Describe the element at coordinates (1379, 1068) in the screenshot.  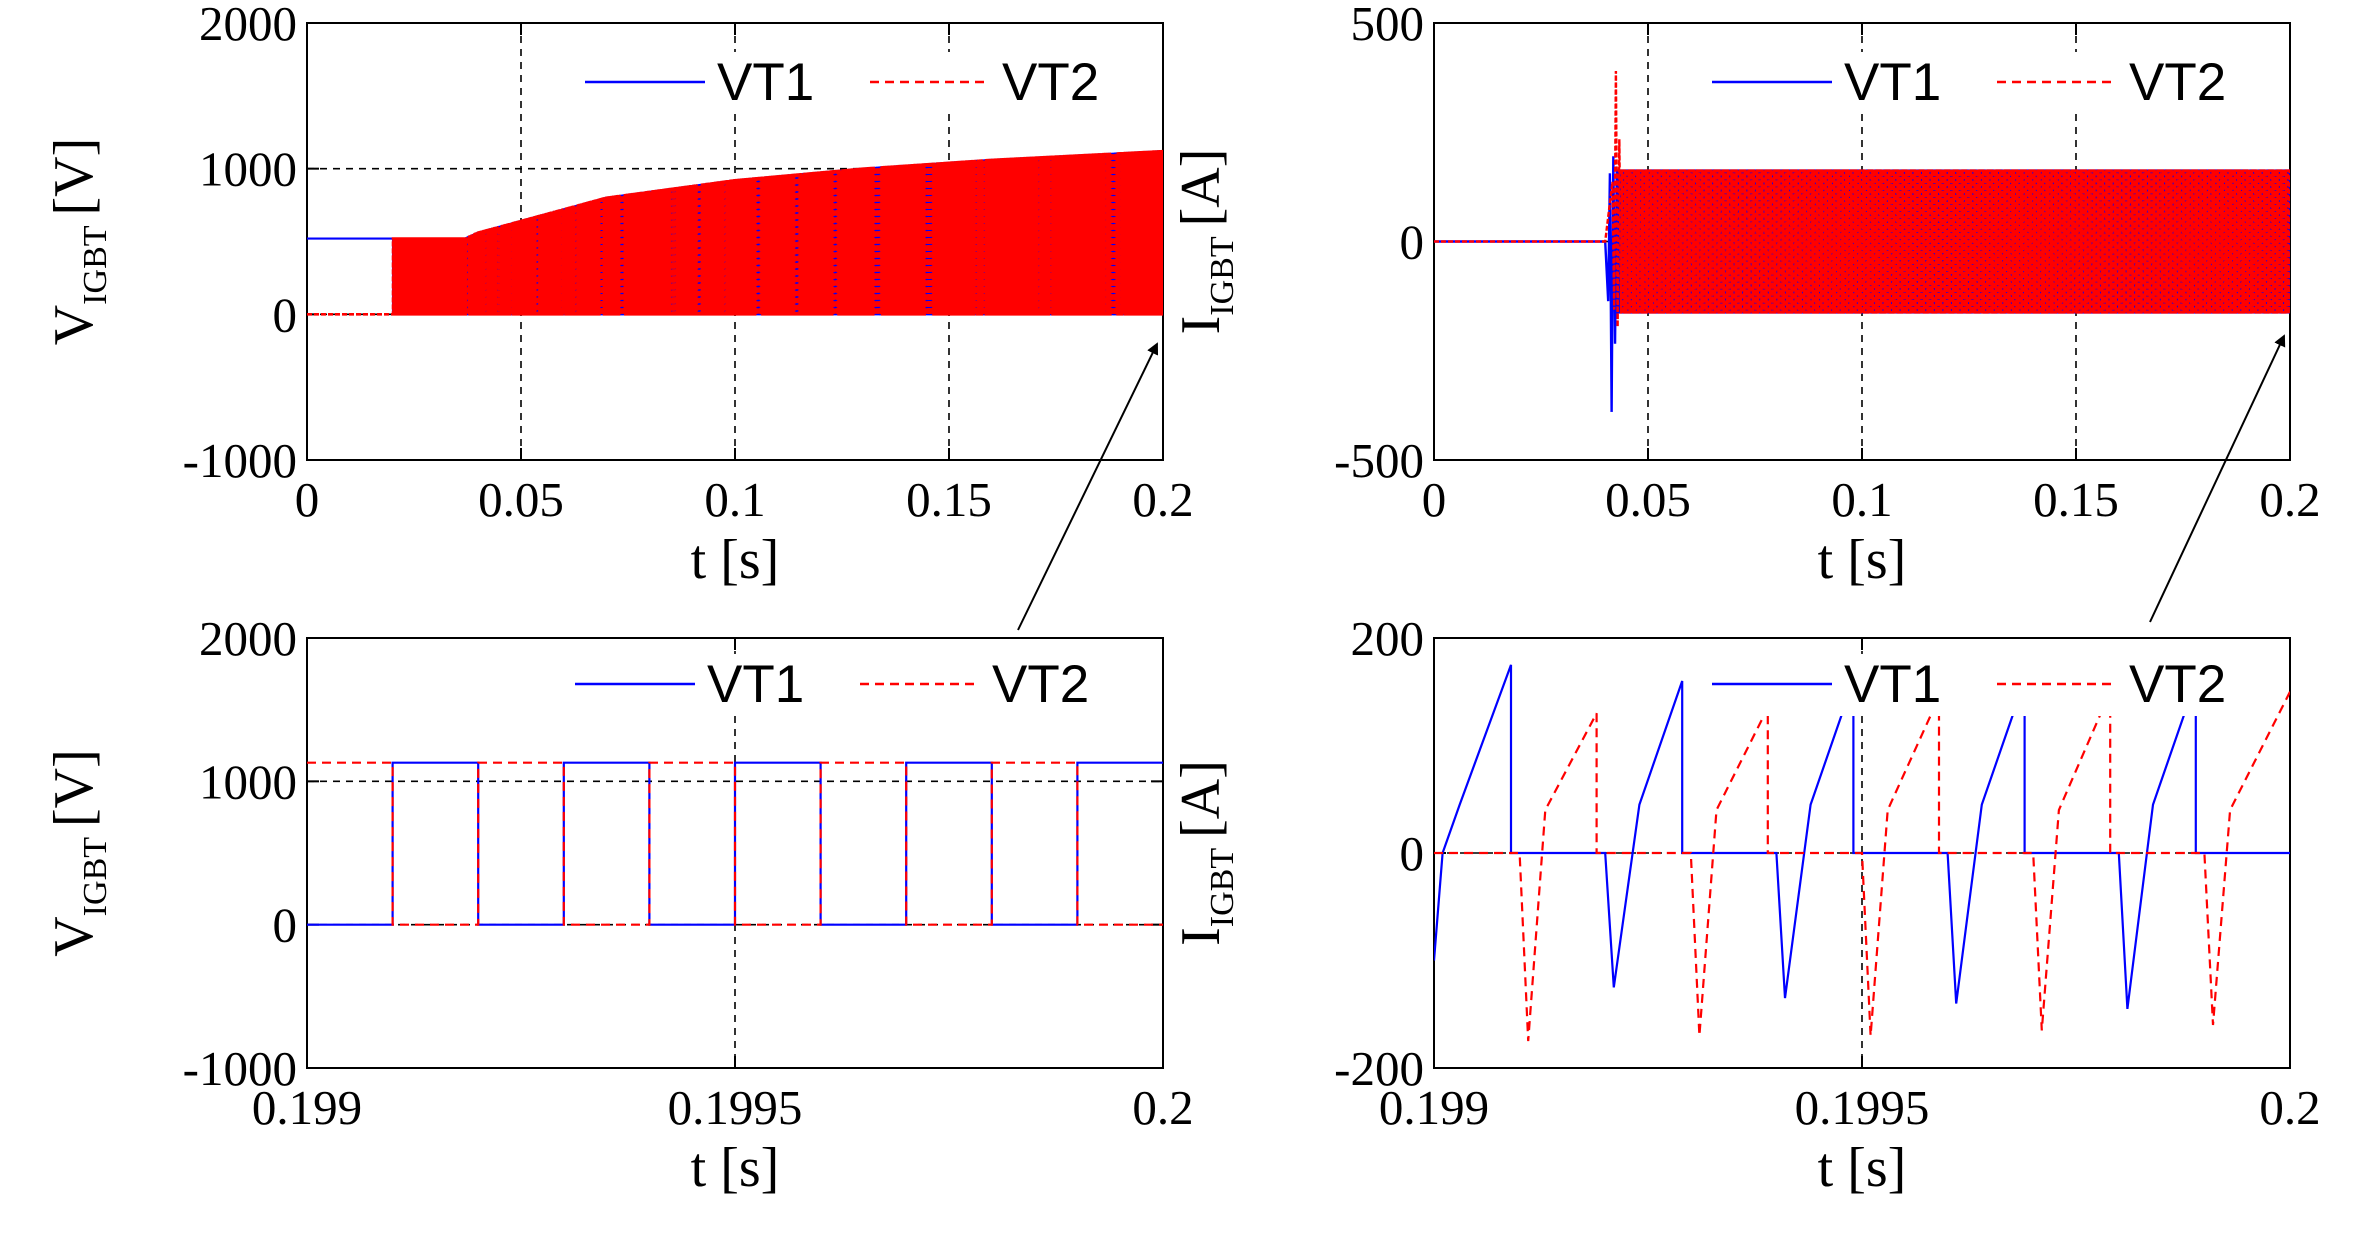
I see `y-tick-label: -200` at that location.